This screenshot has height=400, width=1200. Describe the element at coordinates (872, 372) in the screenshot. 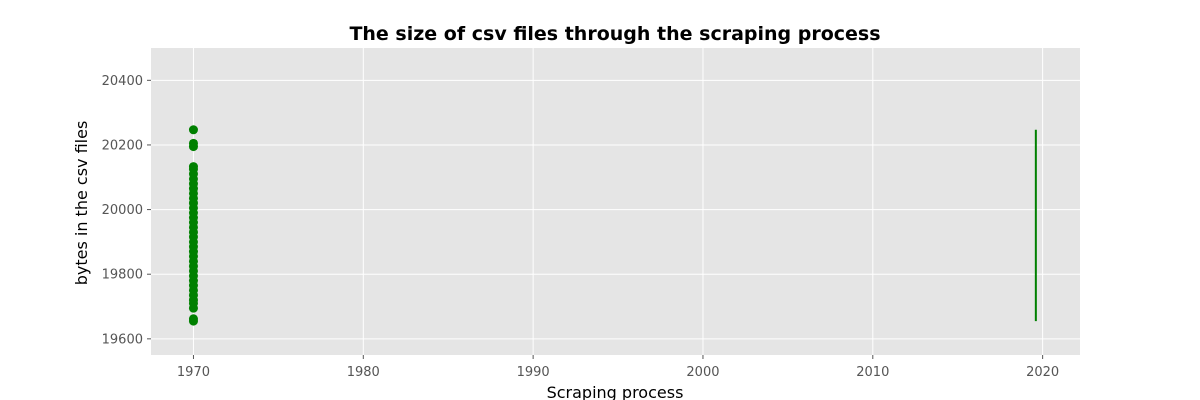

I see `x-tick-label: 2010` at that location.